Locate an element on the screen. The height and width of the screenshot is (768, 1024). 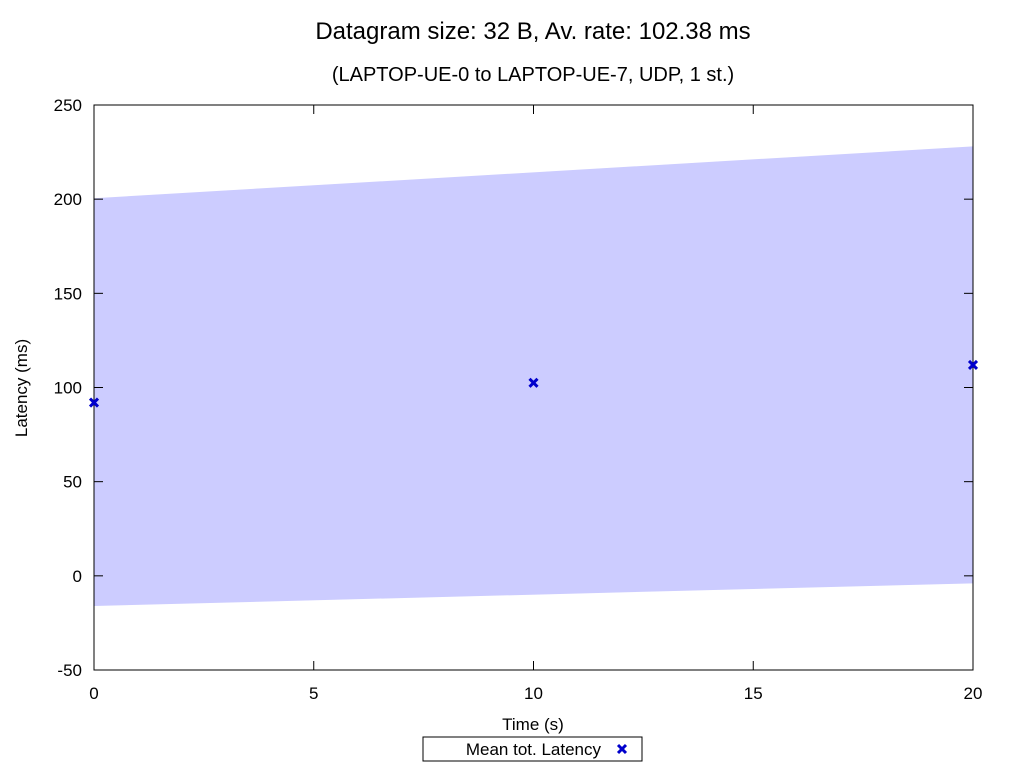
y-tick-label: 200 is located at coordinates (68, 199).